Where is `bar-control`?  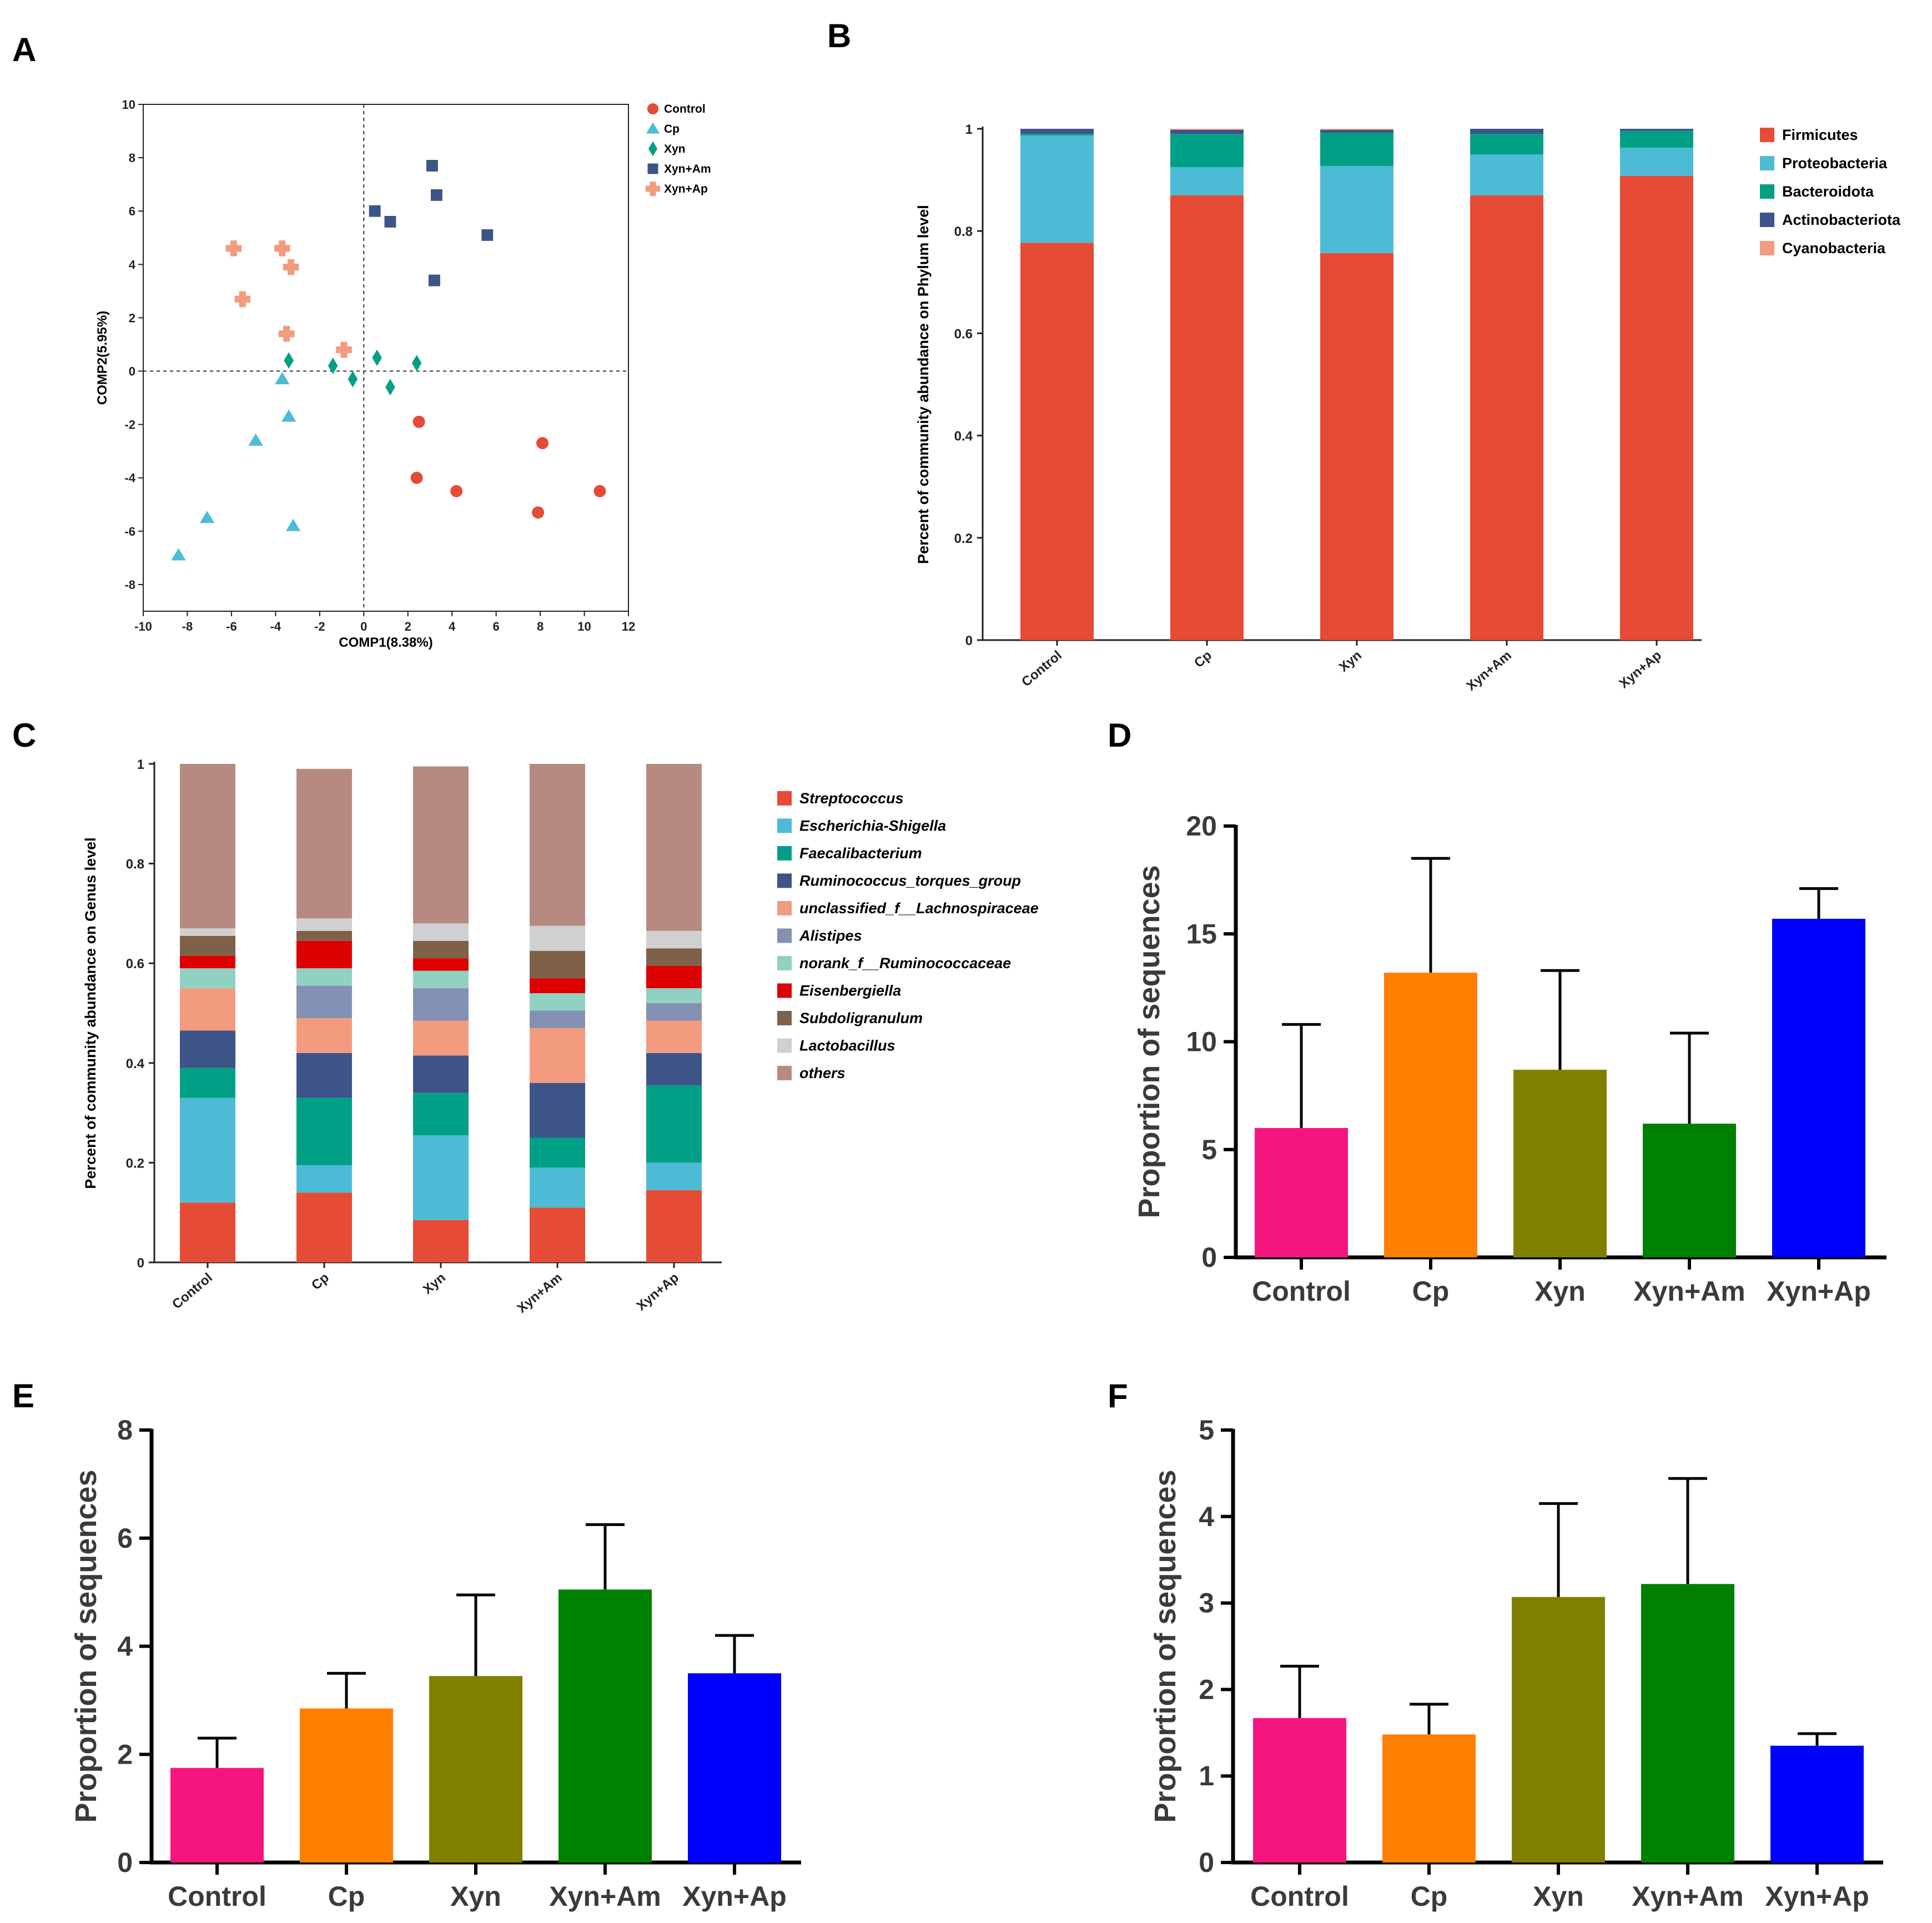 bar-control is located at coordinates (217, 1815).